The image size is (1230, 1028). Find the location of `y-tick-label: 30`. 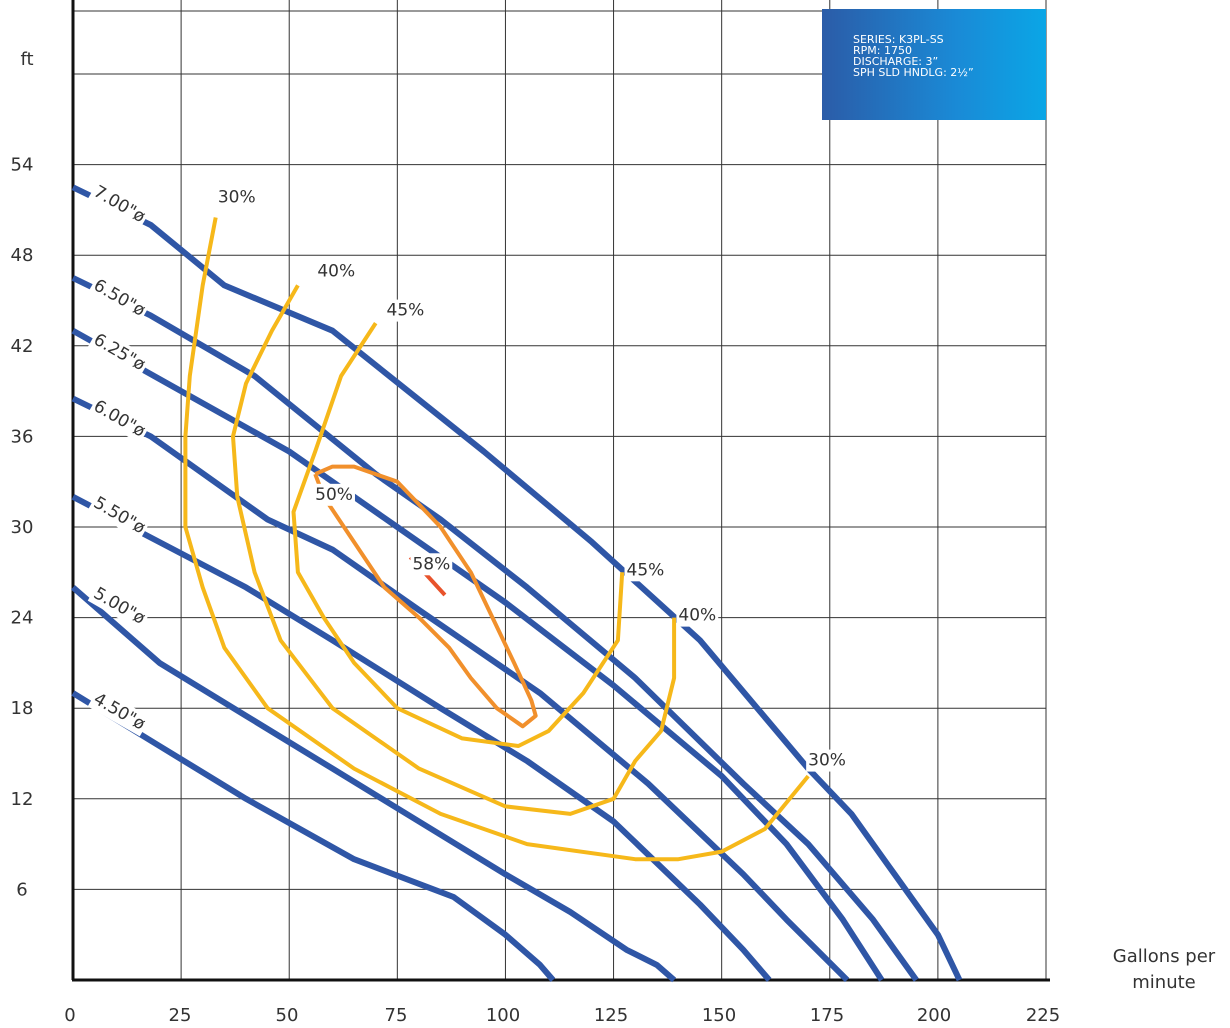

y-tick-label: 30 is located at coordinates (22, 527).